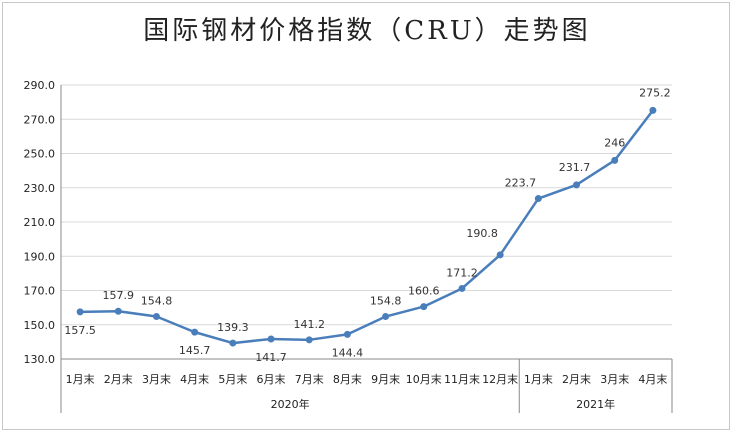 This screenshot has width=734, height=433. What do you see at coordinates (40, 188) in the screenshot?
I see `y-tick-label: 230.0` at bounding box center [40, 188].